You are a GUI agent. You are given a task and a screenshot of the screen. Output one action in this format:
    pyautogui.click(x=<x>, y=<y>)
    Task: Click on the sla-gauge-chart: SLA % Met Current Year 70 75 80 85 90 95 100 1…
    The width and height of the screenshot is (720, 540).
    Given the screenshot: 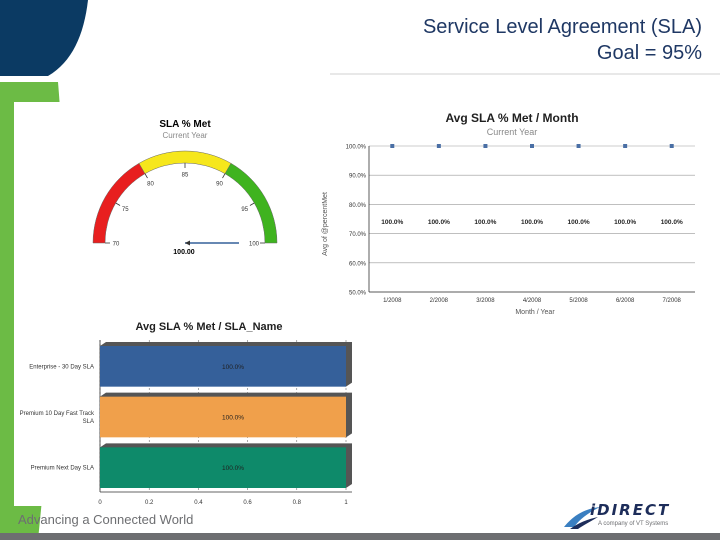 What is the action you would take?
    pyautogui.click(x=185, y=187)
    